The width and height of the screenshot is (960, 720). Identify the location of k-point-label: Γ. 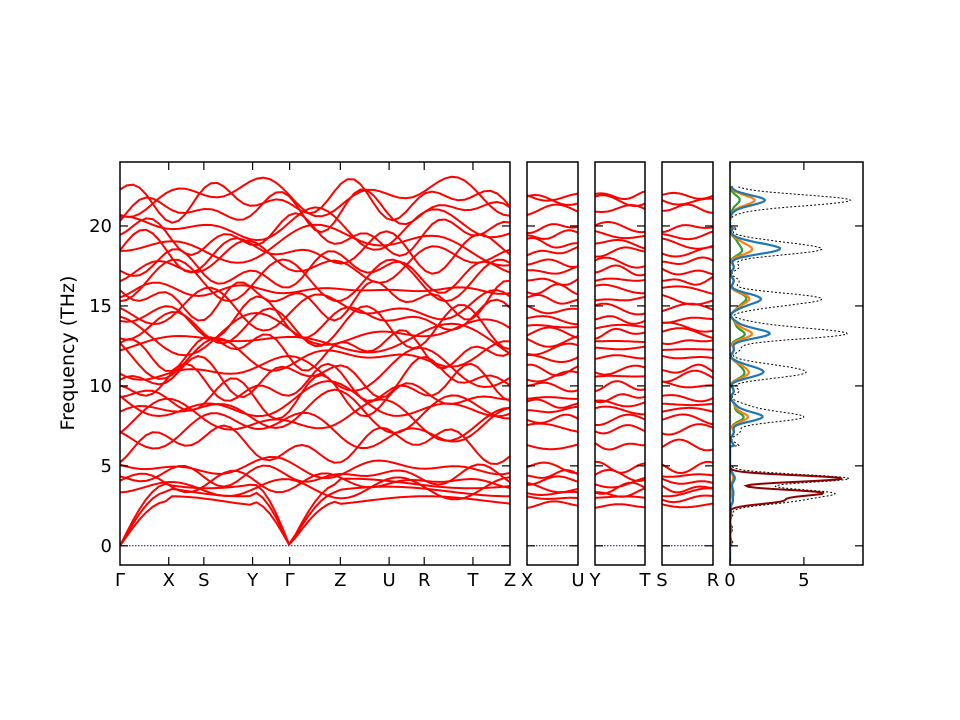
(120, 580).